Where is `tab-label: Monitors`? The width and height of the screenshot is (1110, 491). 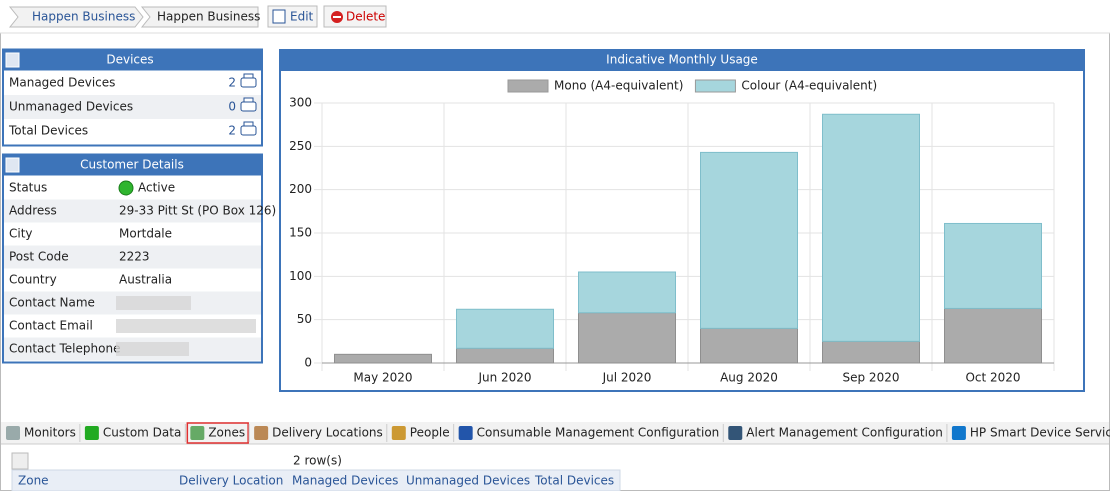 tab-label: Monitors is located at coordinates (50, 433).